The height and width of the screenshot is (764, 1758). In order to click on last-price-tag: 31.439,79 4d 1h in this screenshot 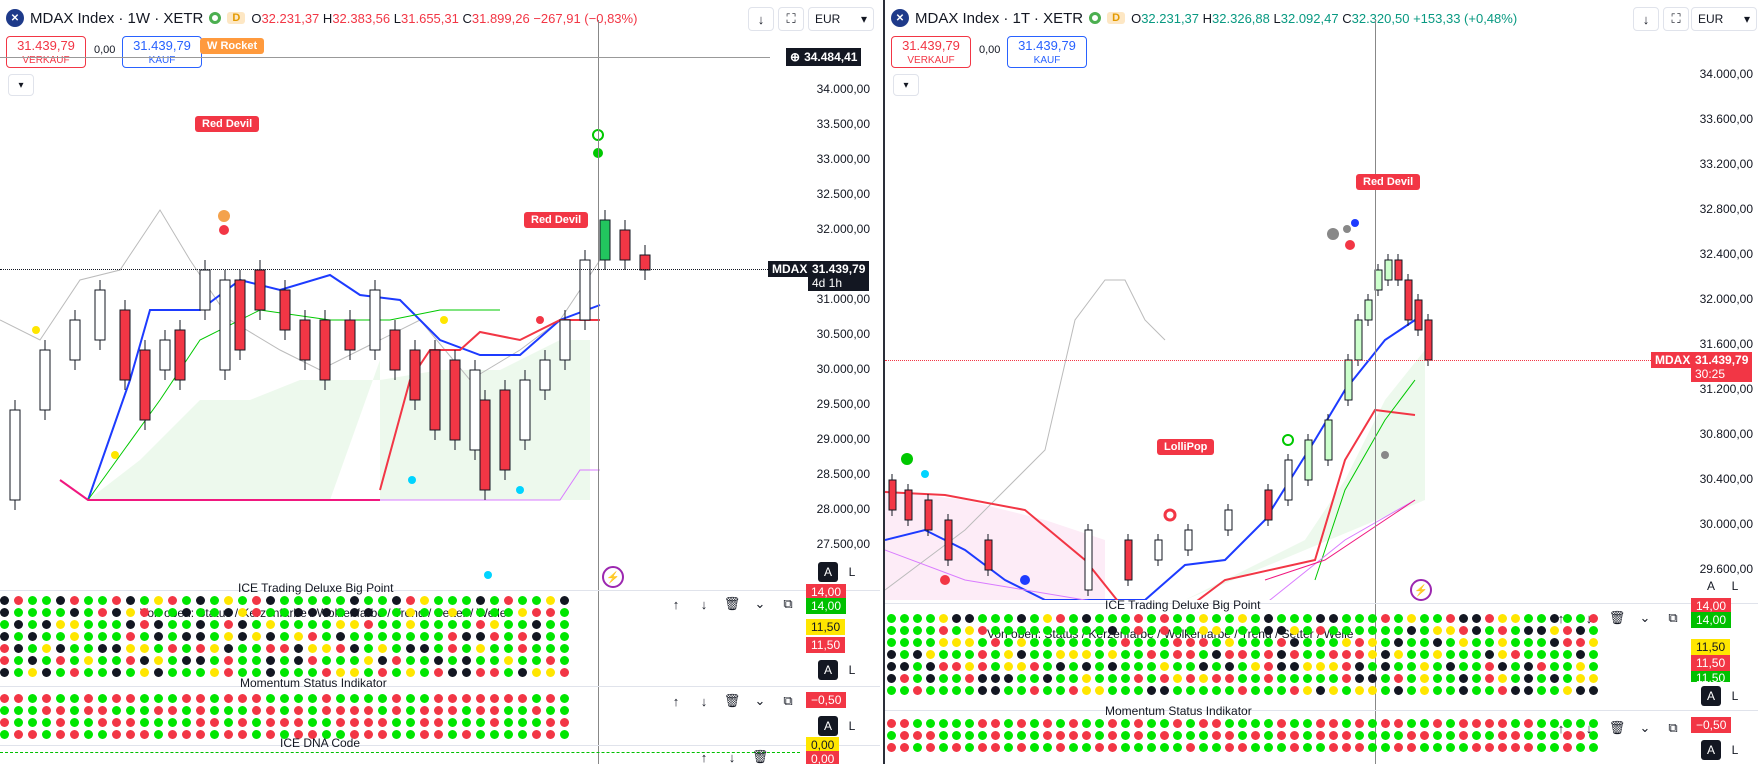, I will do `click(839, 276)`.